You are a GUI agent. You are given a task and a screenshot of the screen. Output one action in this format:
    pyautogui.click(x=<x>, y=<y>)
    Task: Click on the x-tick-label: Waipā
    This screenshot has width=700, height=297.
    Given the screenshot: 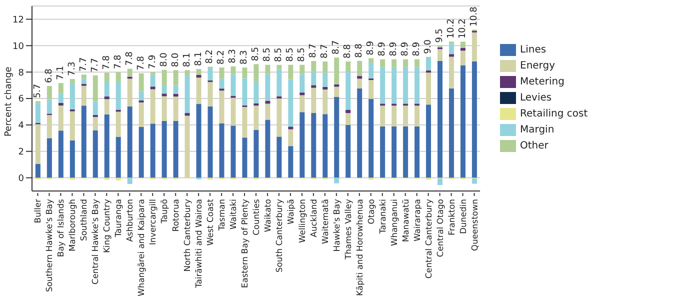 What is the action you would take?
    pyautogui.click(x=290, y=211)
    